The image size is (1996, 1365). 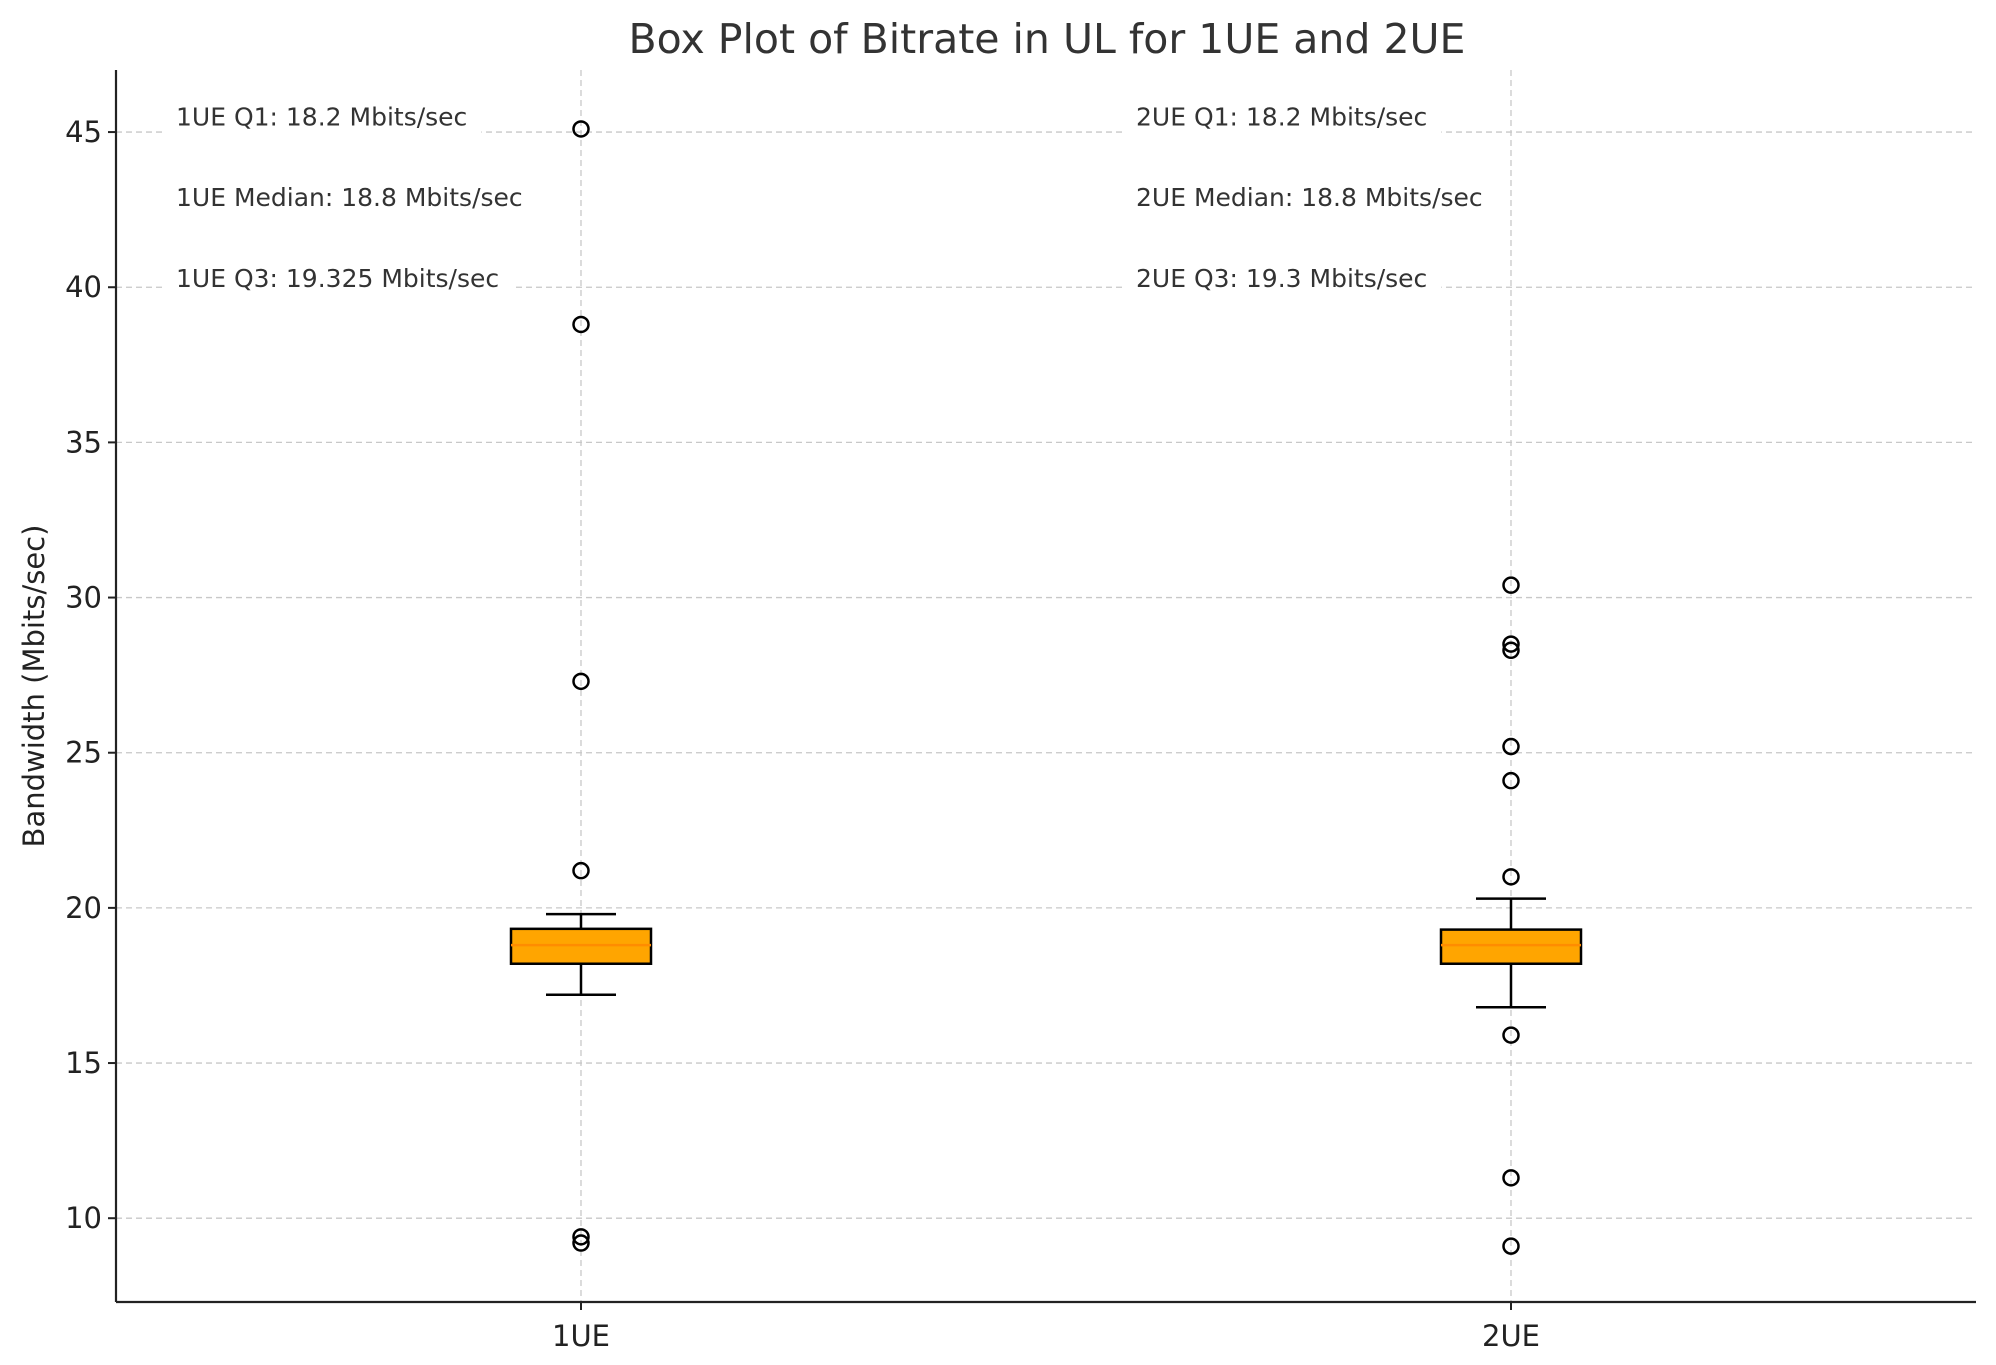 I want to click on y-tick-label: 40, so click(x=83, y=287).